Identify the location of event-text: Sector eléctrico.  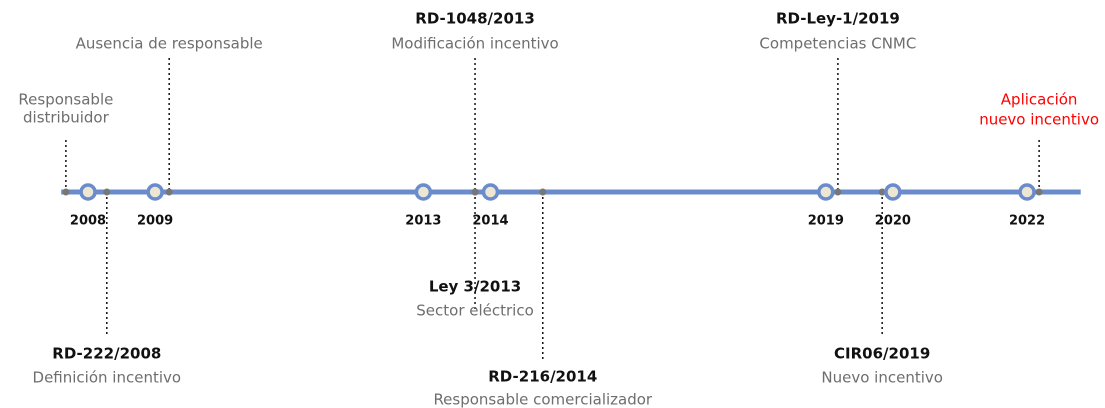
(475, 311).